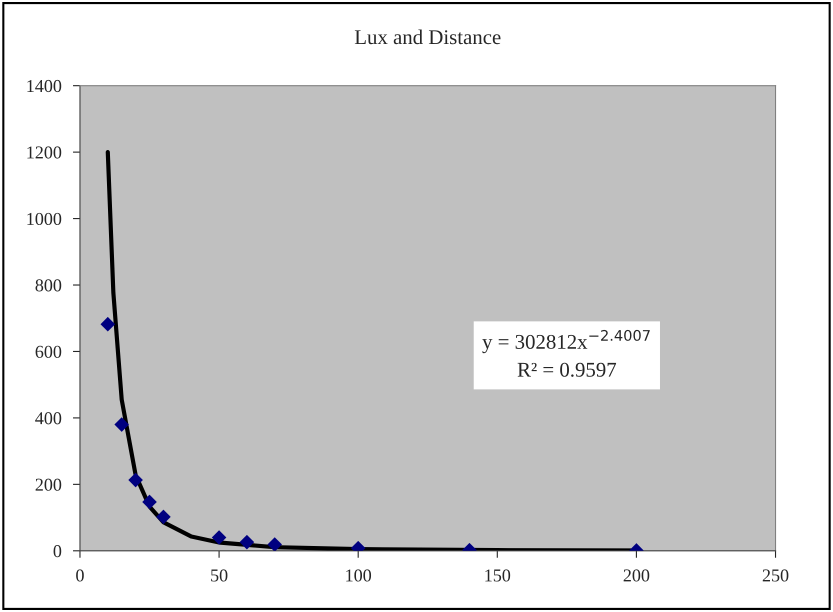 The height and width of the screenshot is (612, 833). I want to click on x-tick-label: 50, so click(219, 575).